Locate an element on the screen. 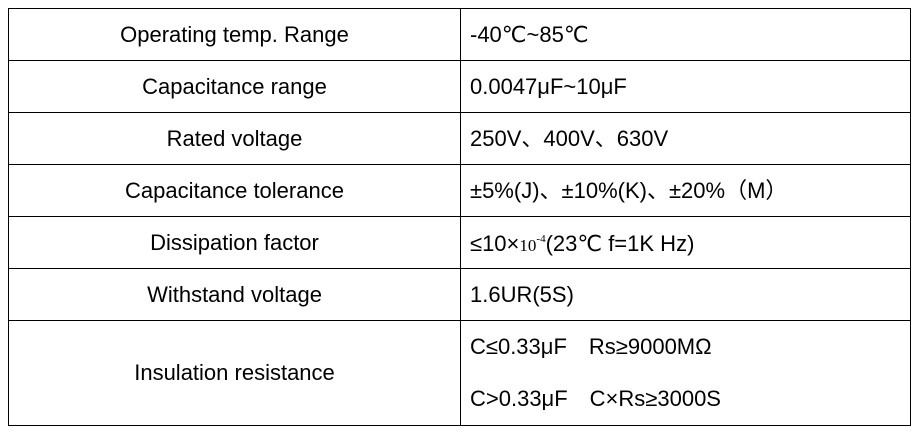 The image size is (918, 438). parameter-cell: Rated voltage is located at coordinates (234, 138).